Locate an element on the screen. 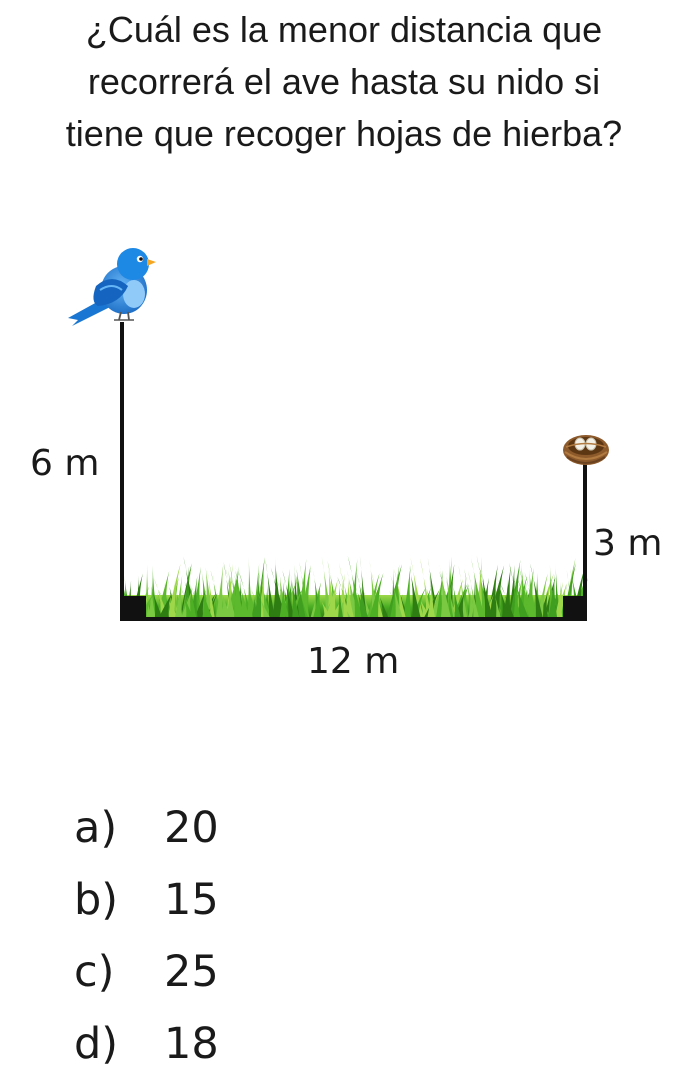 This screenshot has width=688, height=1080. option-letter: d) is located at coordinates (96, 1044).